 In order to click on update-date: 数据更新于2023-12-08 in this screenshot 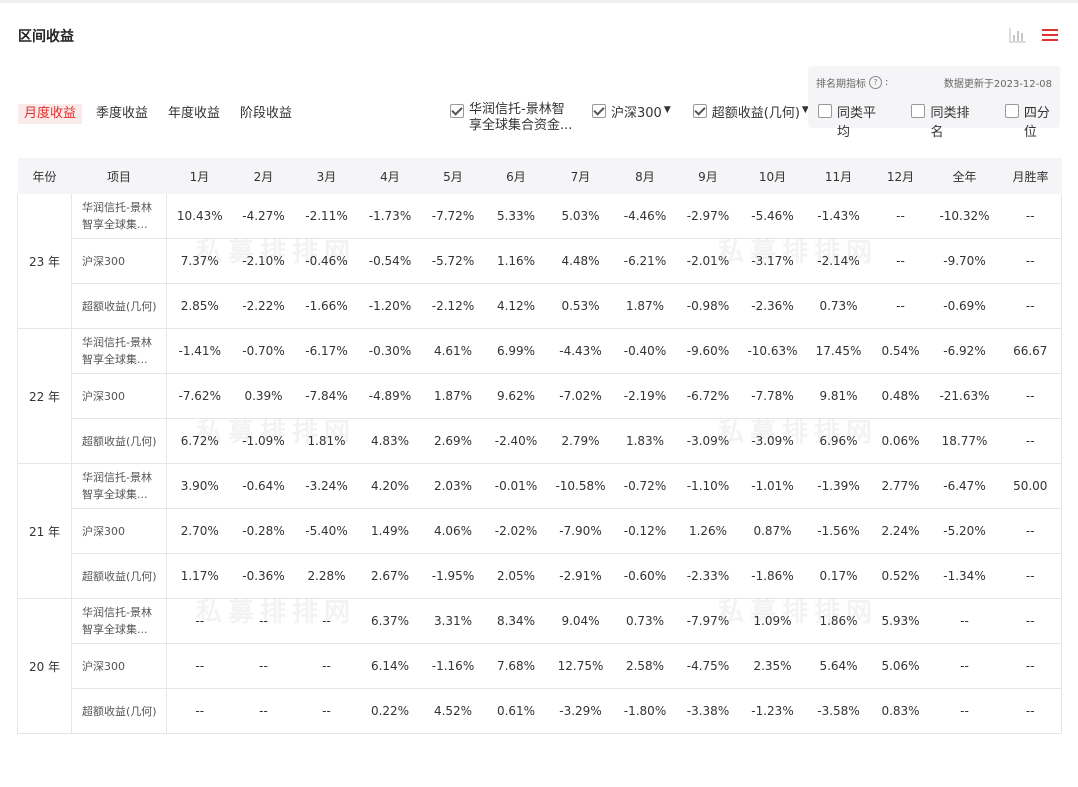, I will do `click(997, 84)`.